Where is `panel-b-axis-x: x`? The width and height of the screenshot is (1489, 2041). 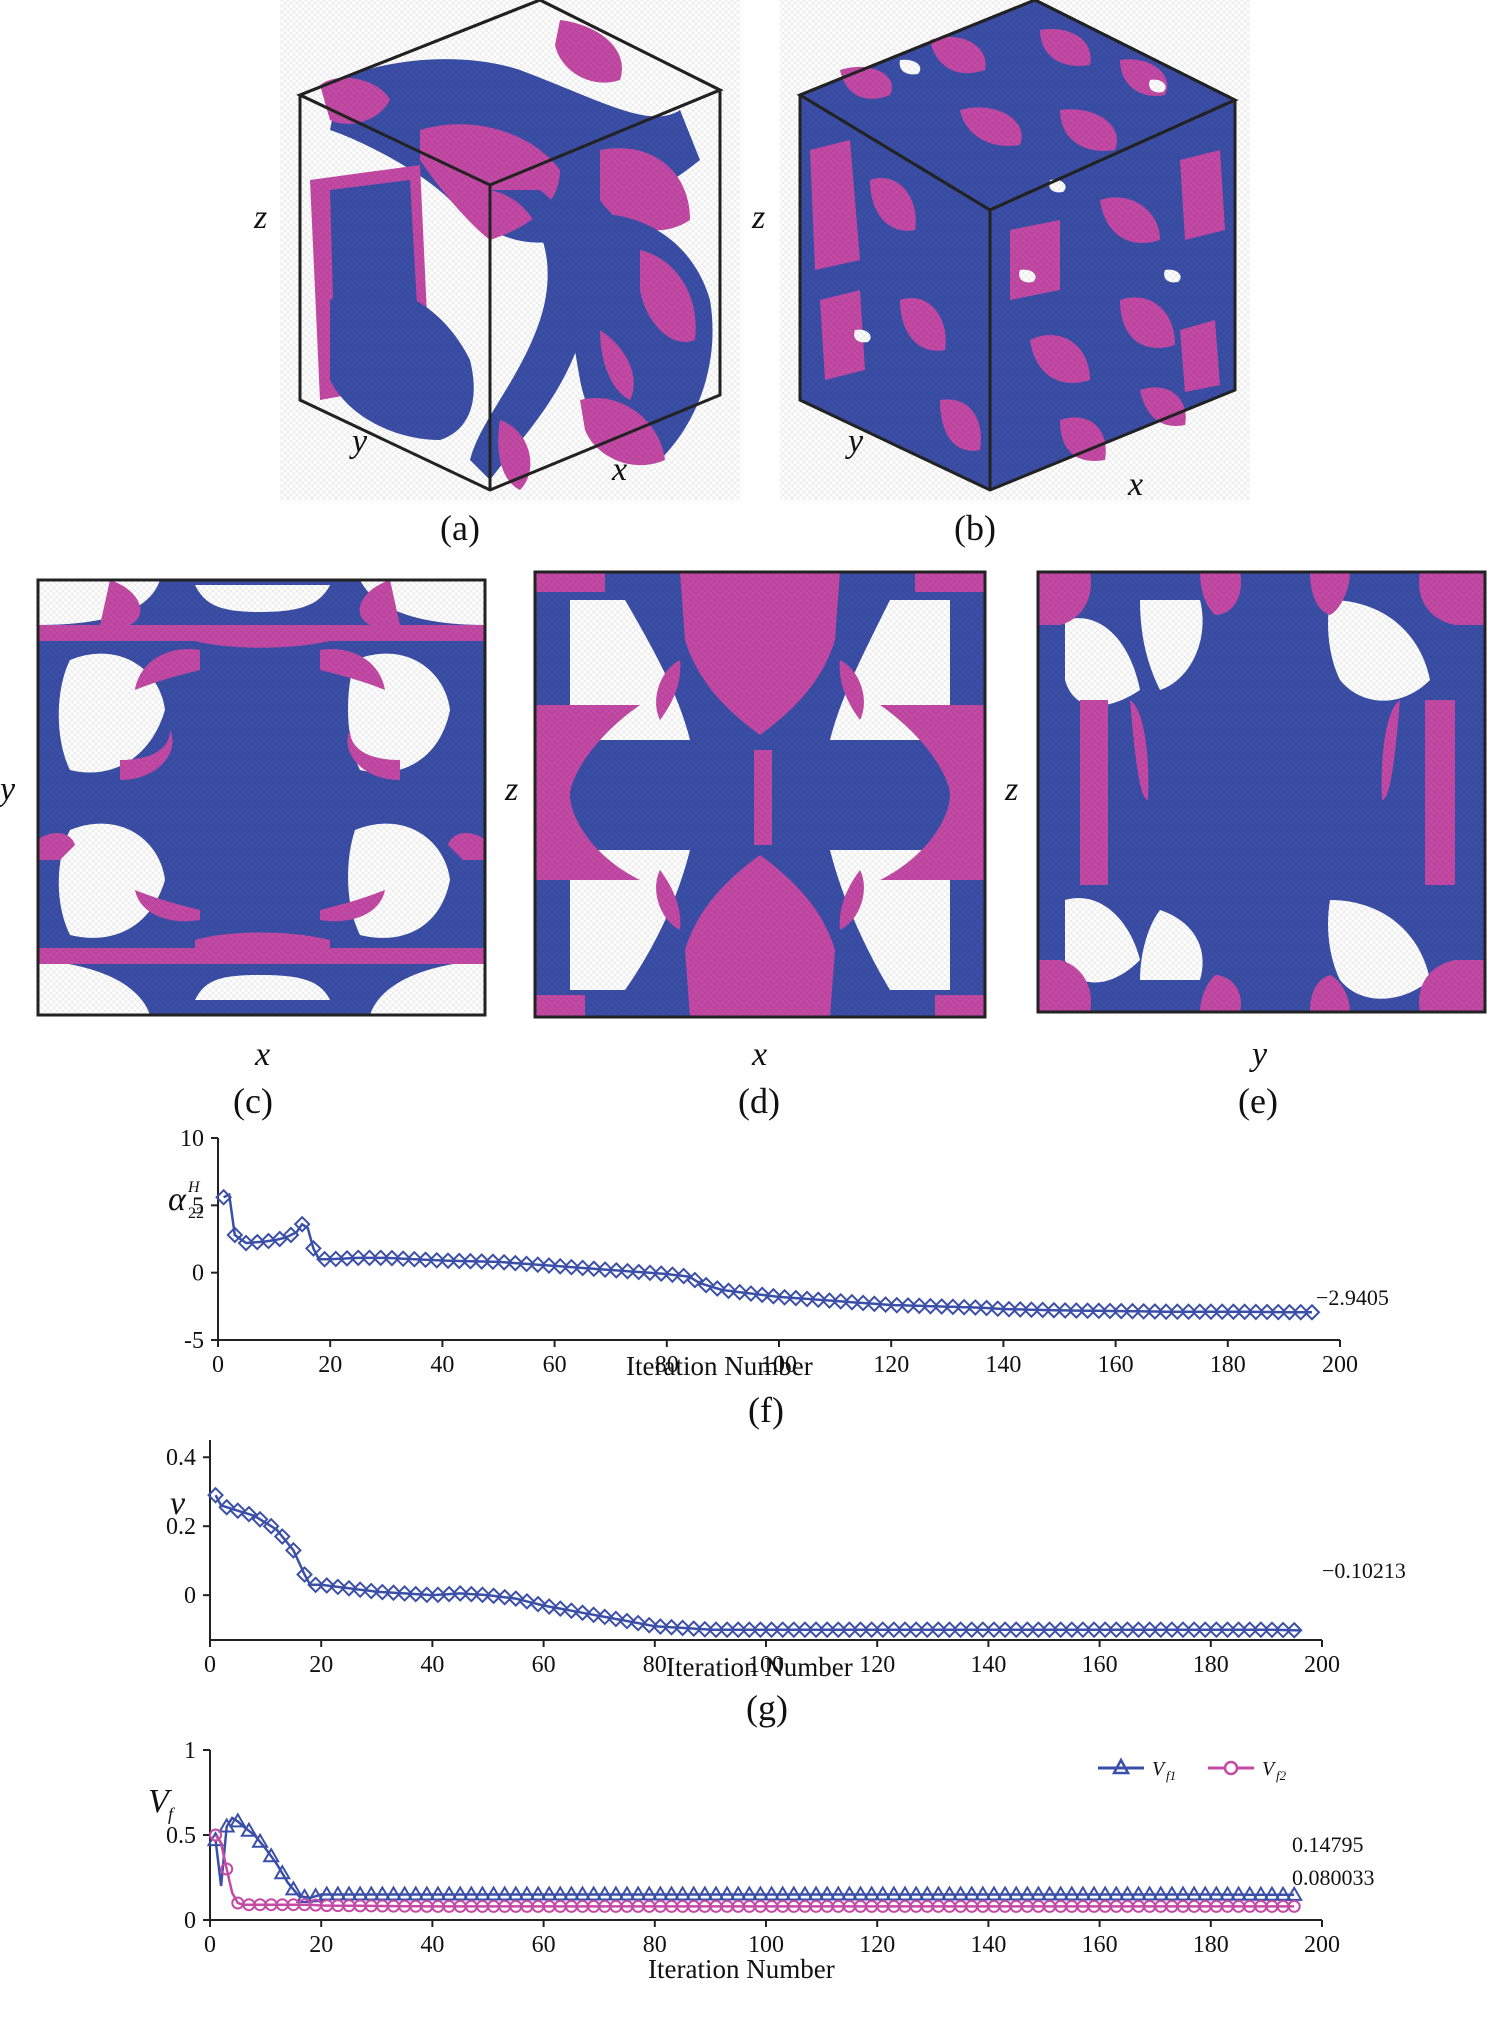
panel-b-axis-x: x is located at coordinates (1135, 484).